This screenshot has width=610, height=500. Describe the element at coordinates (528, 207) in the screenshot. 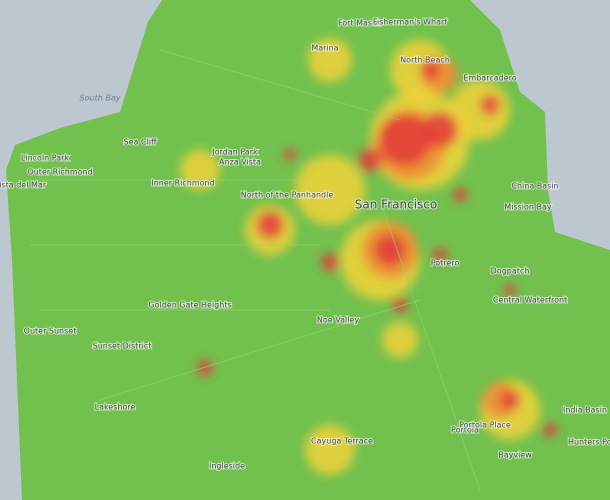

I see `place-label: Mission Bay` at that location.